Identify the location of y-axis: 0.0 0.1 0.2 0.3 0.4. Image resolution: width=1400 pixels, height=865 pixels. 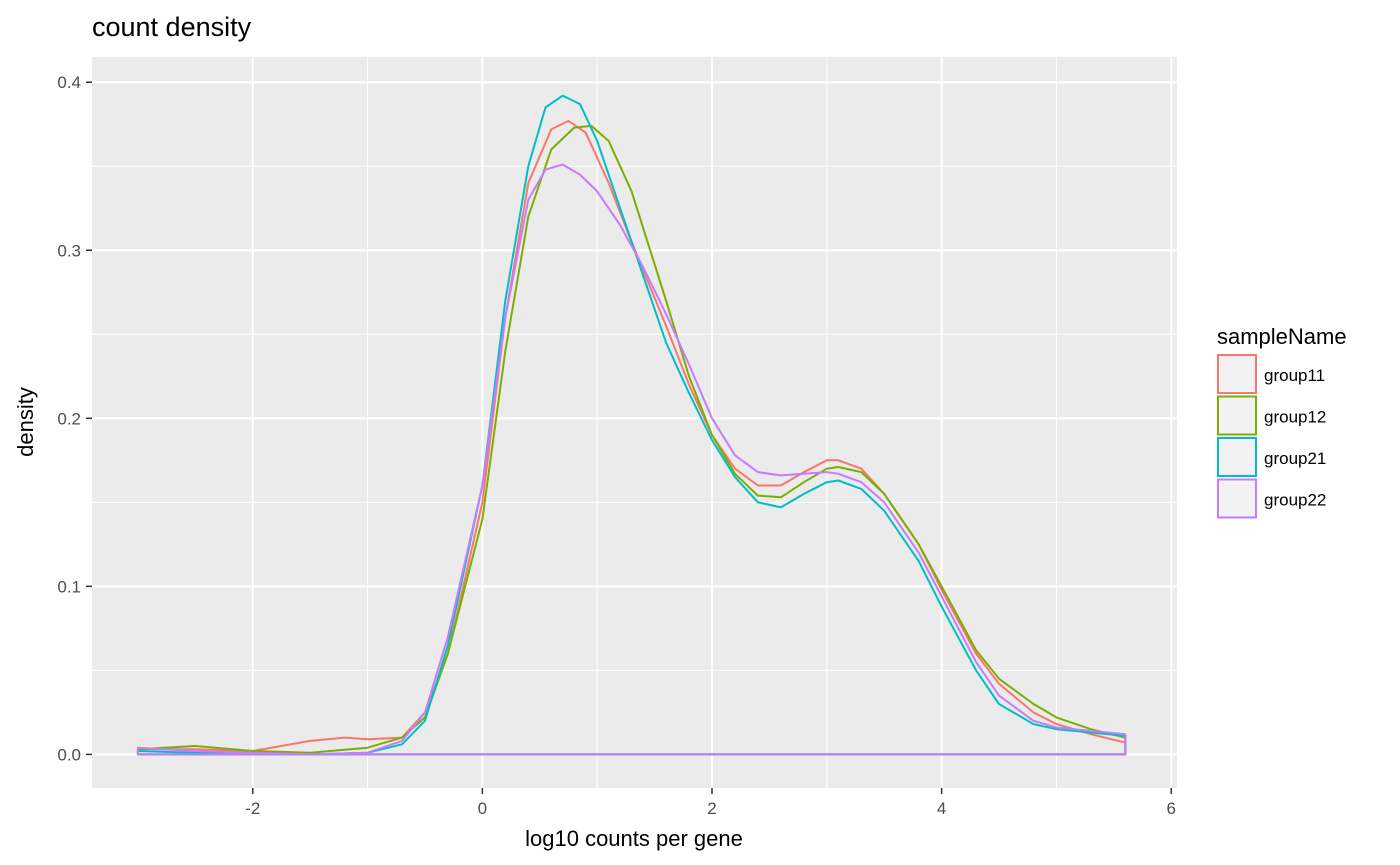
(74, 418).